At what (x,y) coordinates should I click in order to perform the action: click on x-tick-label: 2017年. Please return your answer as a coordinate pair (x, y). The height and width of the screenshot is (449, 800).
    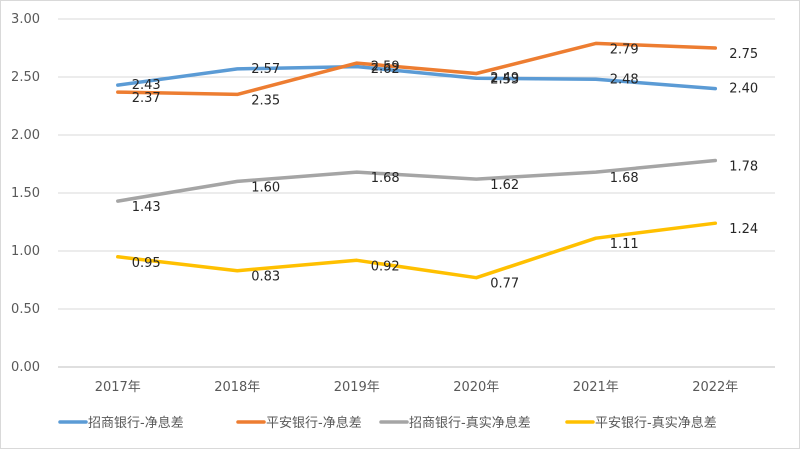
    Looking at the image, I should click on (118, 387).